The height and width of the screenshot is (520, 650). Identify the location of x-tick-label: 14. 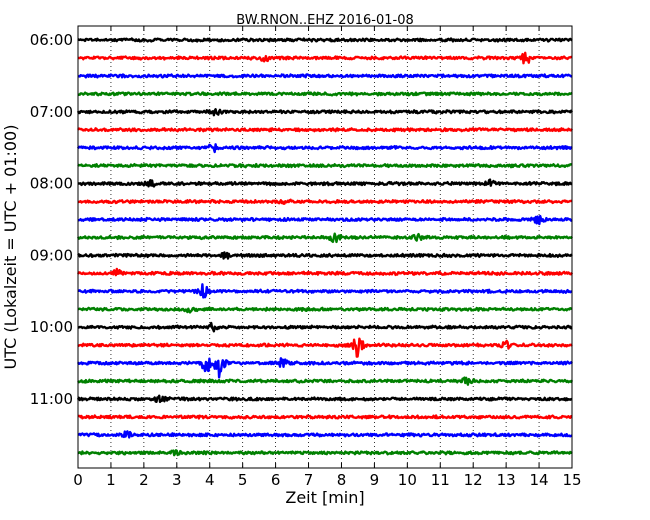
(539, 480).